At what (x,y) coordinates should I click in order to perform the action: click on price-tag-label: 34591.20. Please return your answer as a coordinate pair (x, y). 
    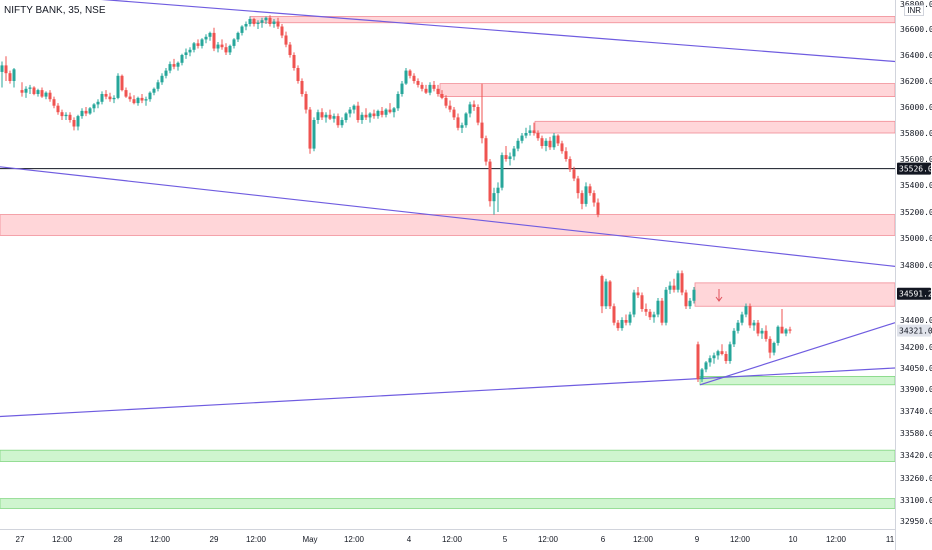
    Looking at the image, I should click on (915, 294).